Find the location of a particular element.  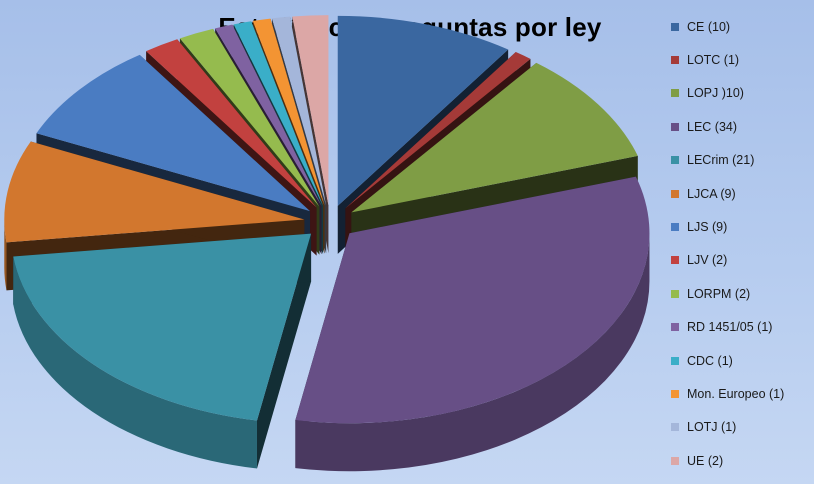

legend-label: CE (10) is located at coordinates (709, 26).